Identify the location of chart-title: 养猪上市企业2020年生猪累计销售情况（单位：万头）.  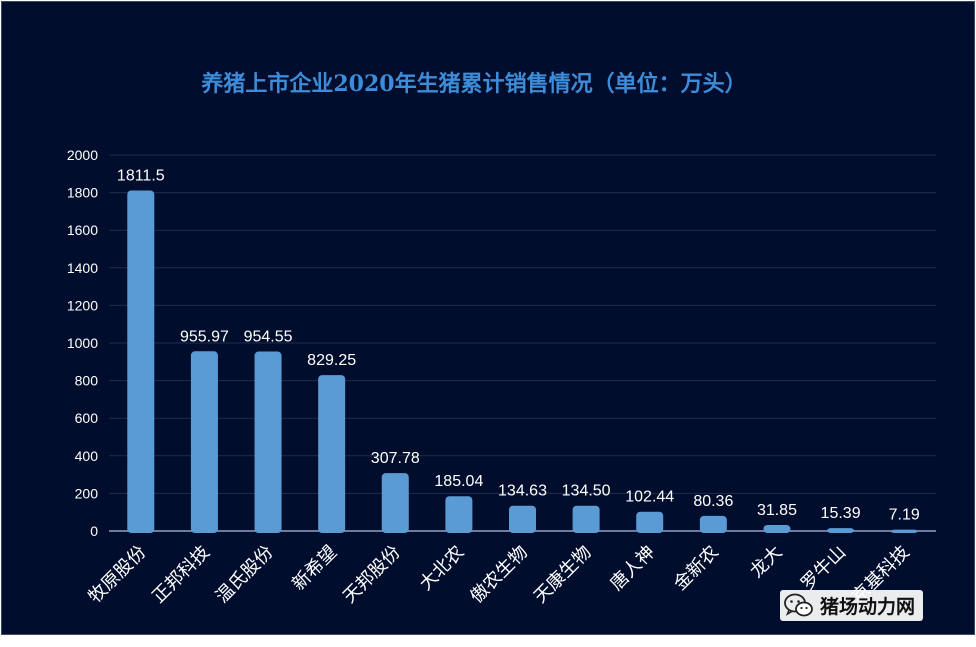
(473, 84).